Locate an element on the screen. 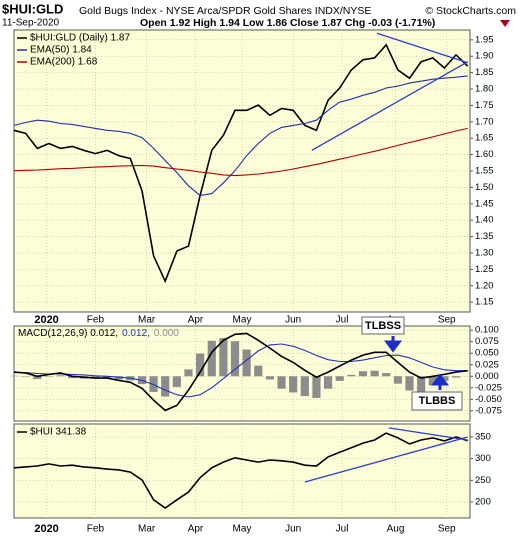 Image resolution: width=520 pixels, height=540 pixels. y-tick-label: 0.000 is located at coordinates (487, 376).